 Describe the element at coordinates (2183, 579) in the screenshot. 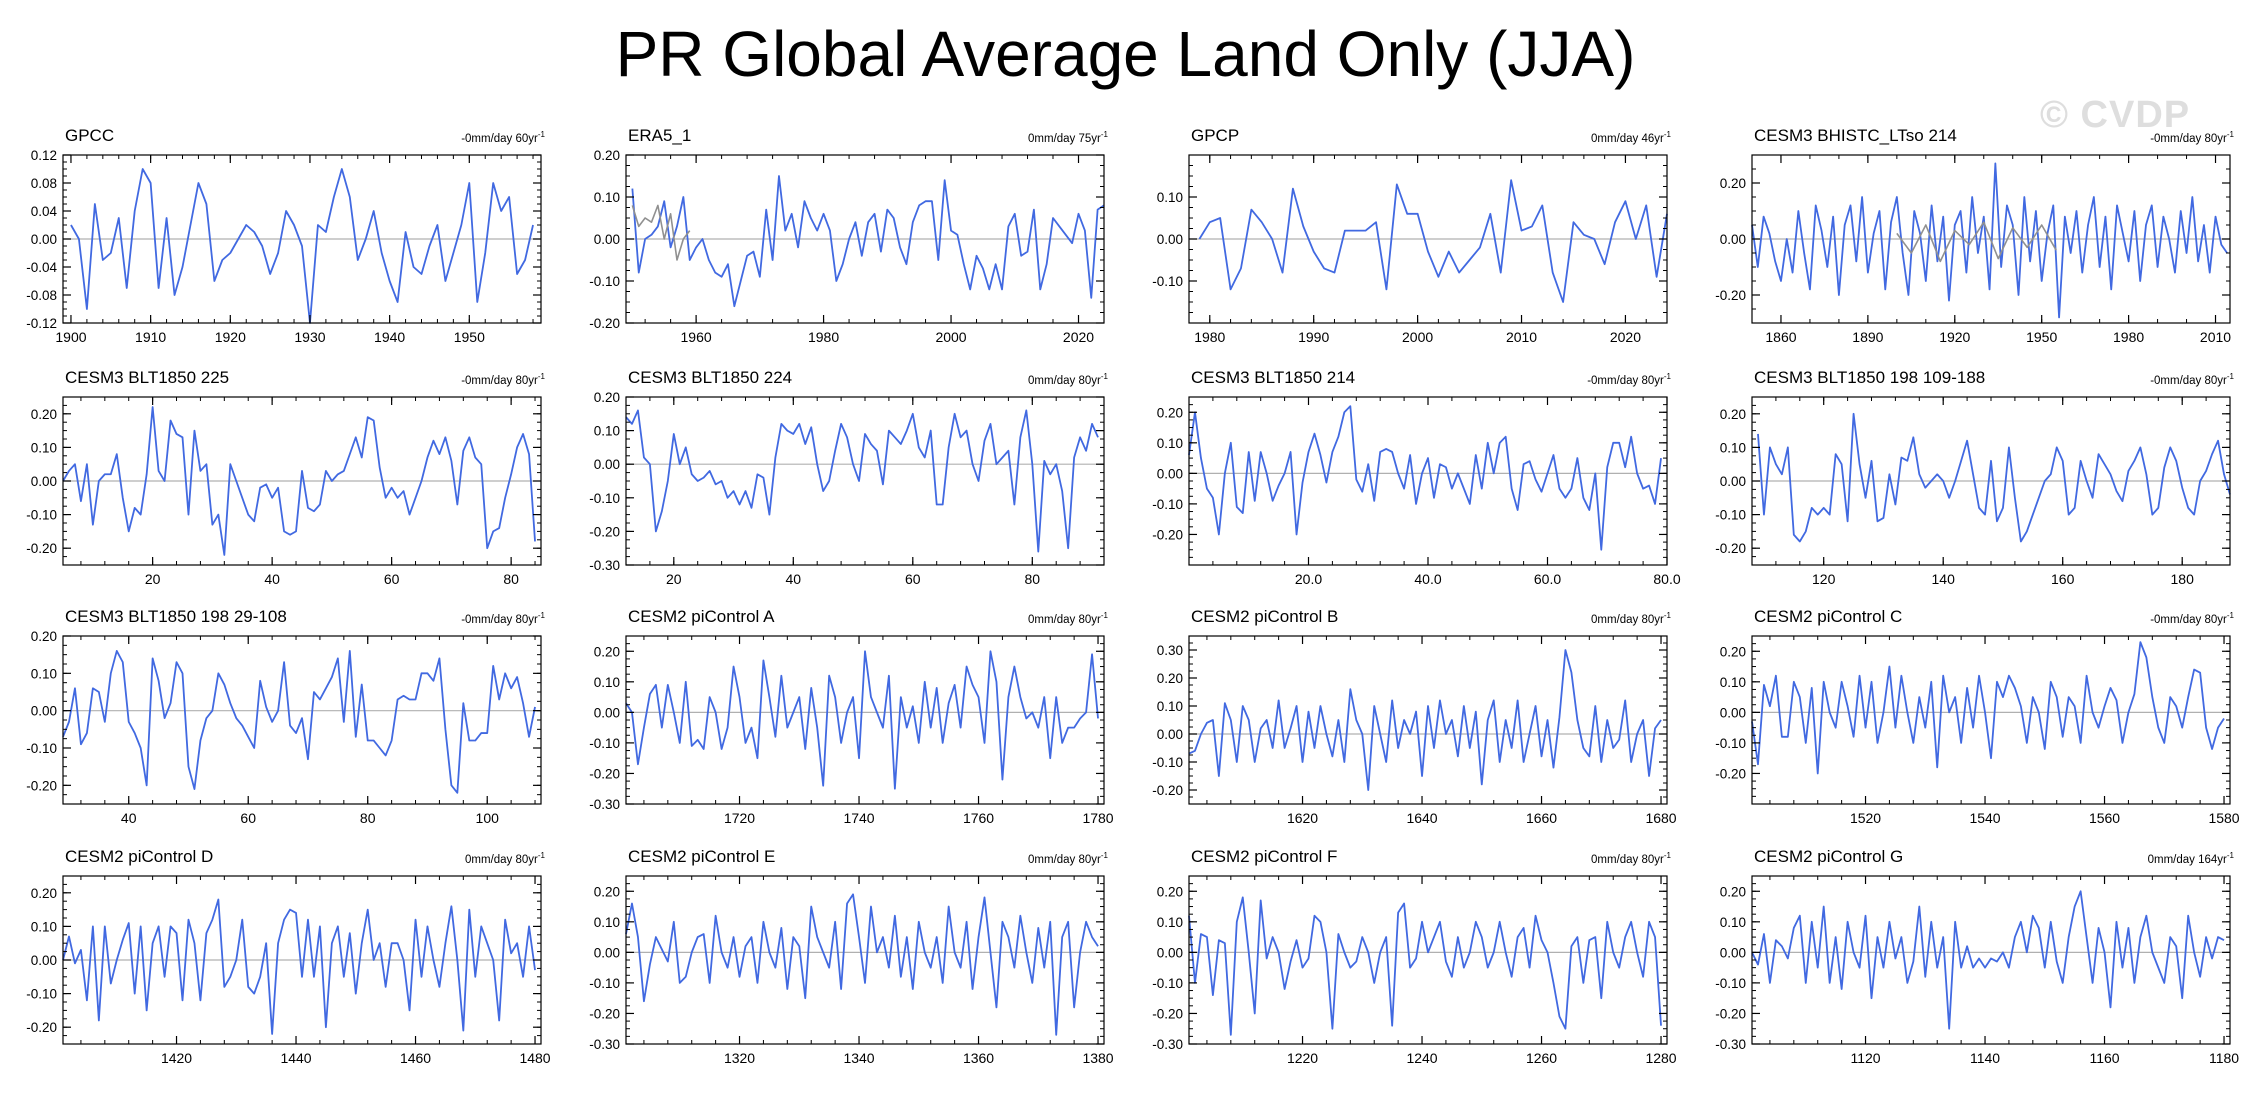

I see `x-tick-label: 180` at that location.